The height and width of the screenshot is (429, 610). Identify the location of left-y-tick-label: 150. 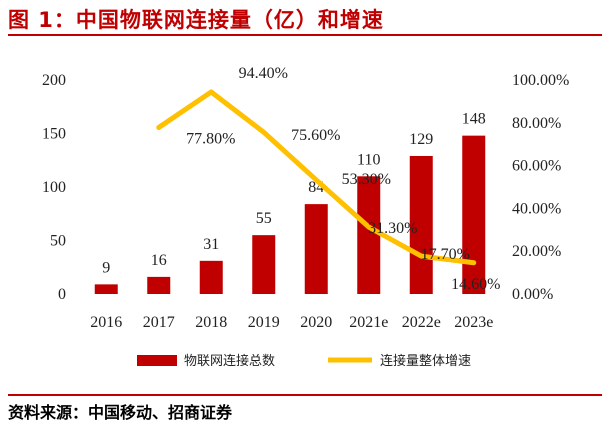
(54, 134).